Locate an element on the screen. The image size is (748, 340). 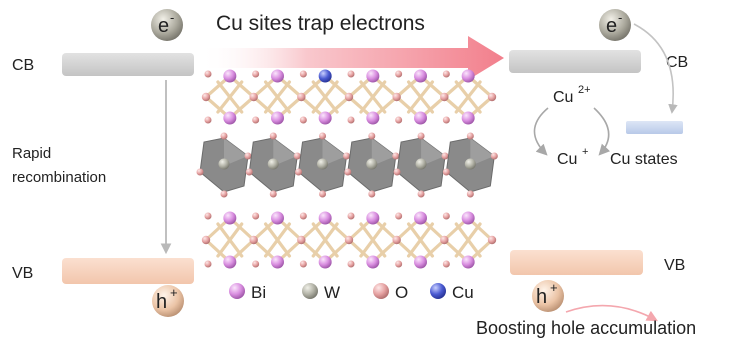
redox-cycle-arrow-left is located at coordinates (541, 131).